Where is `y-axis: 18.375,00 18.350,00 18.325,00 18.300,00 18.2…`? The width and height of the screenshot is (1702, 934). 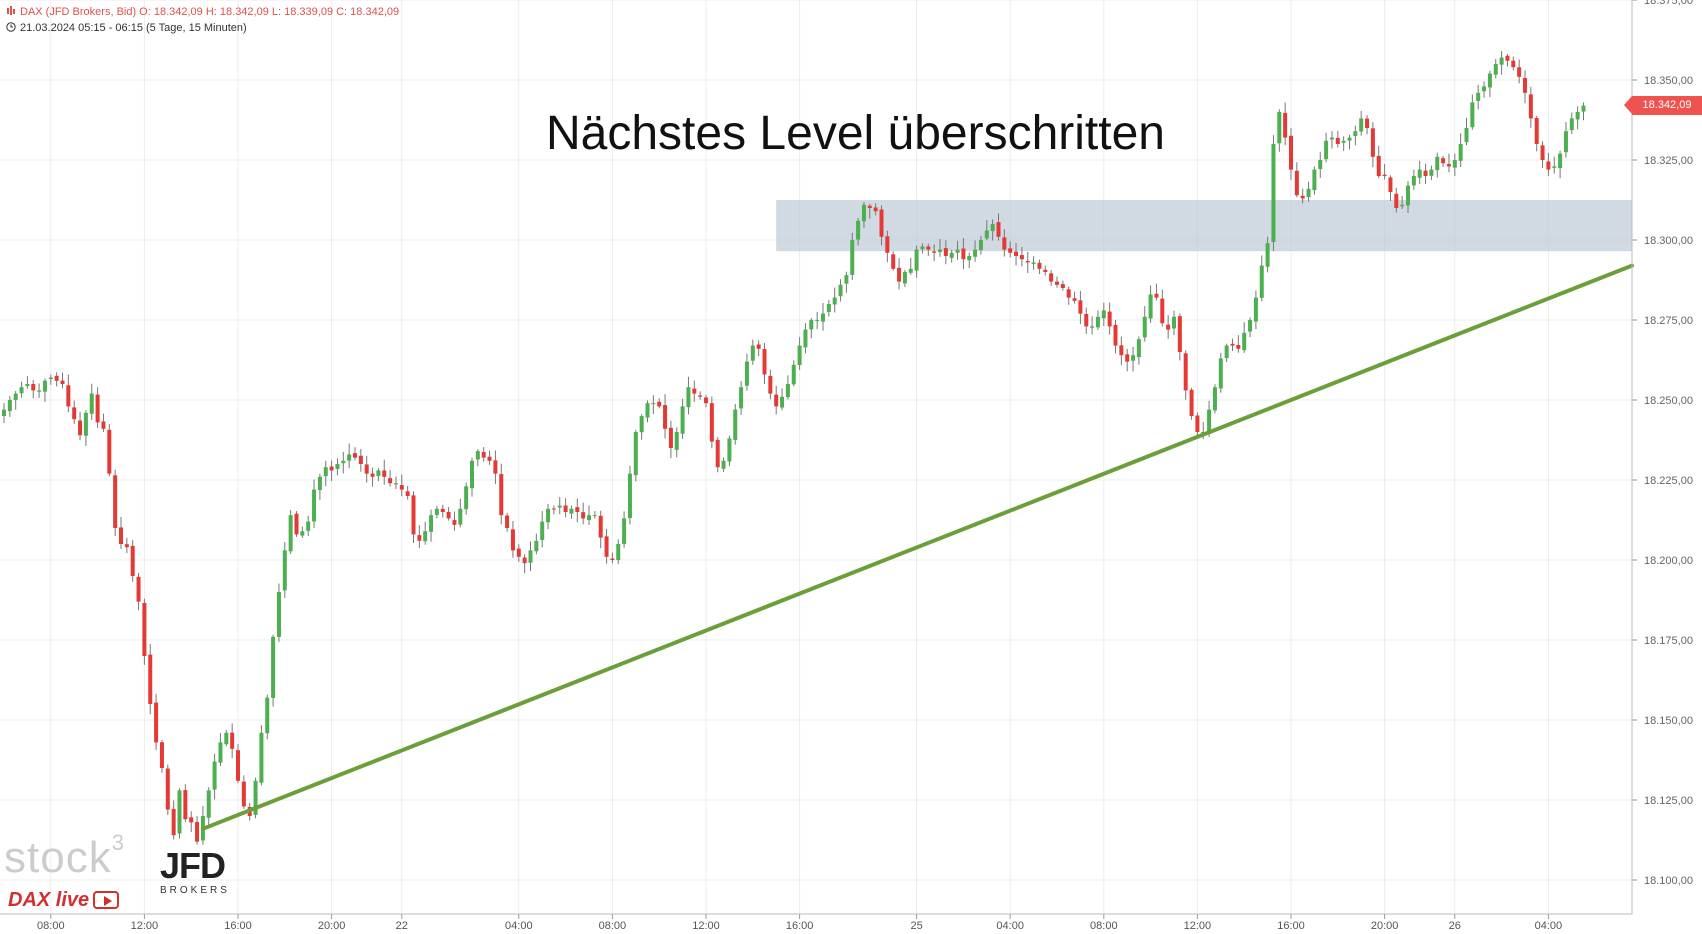
y-axis: 18.375,00 18.350,00 18.325,00 18.300,00 18.2… is located at coordinates (1662, 457).